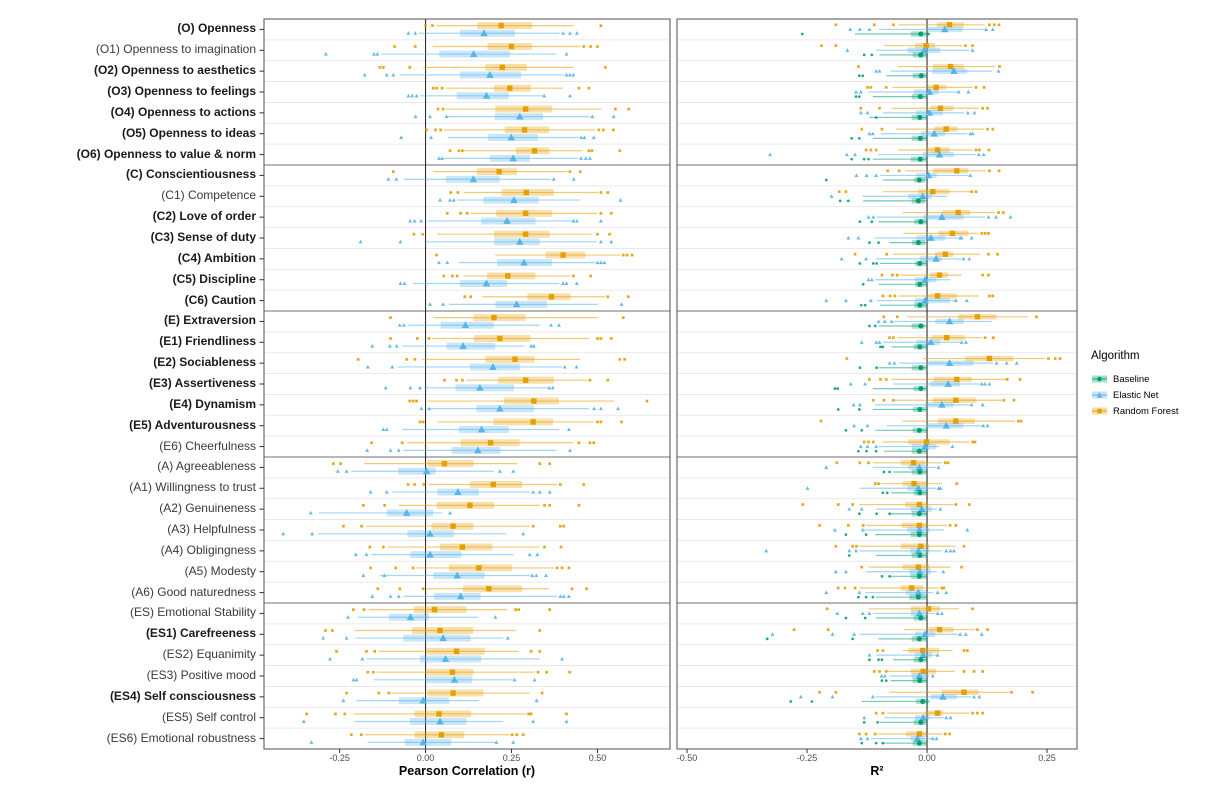  Describe the element at coordinates (927, 758) in the screenshot. I see `x-tick-label: 0.00` at that location.